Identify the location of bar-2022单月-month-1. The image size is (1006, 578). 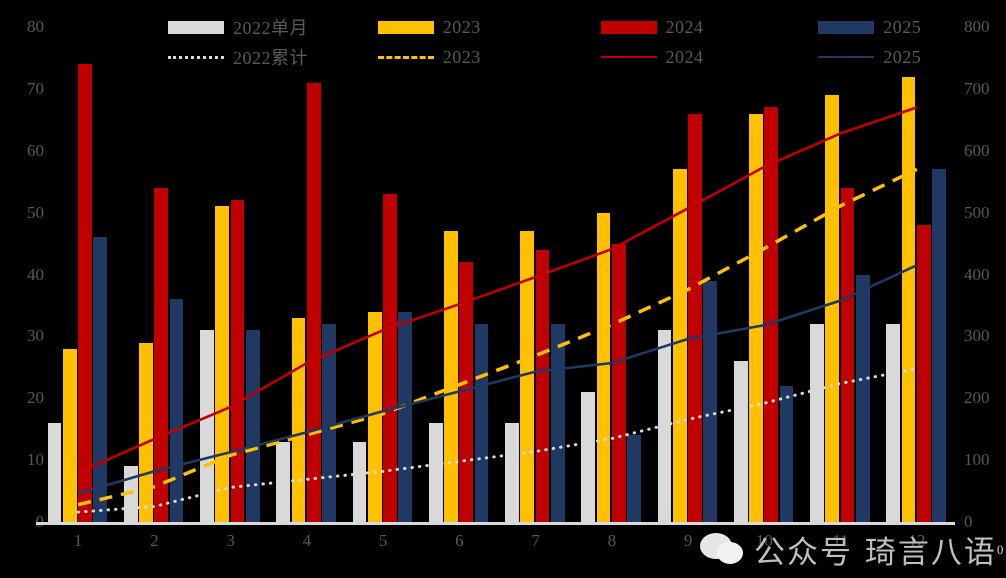
(54, 472).